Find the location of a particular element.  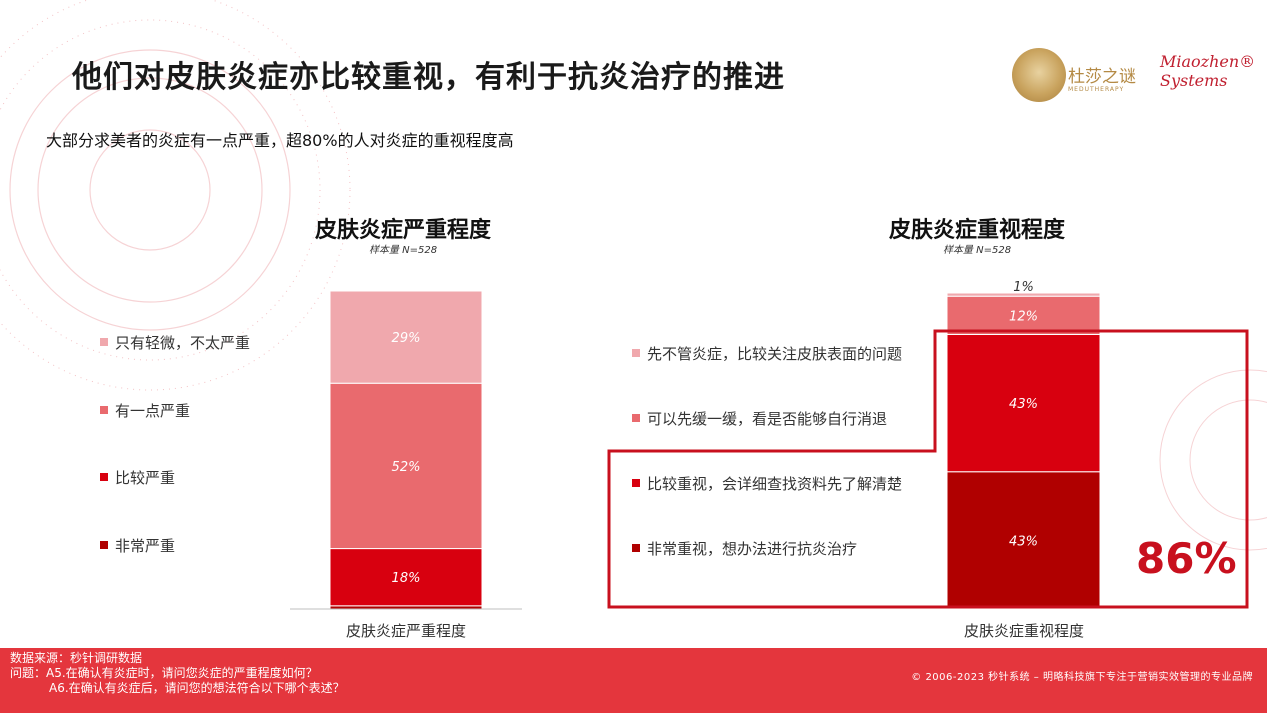

legend-item-fairly: 比较严重 is located at coordinates (137, 477).